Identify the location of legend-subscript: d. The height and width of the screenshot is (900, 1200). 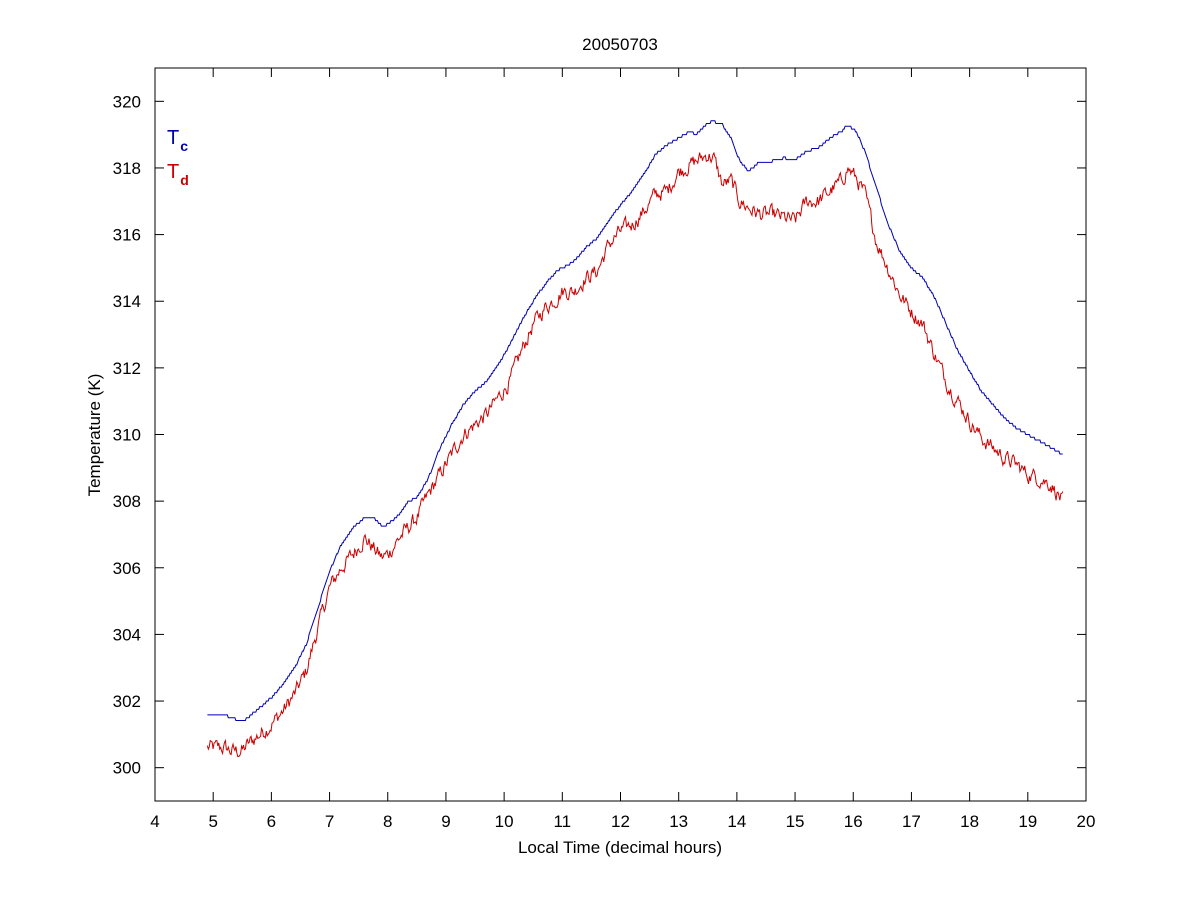
(184, 180).